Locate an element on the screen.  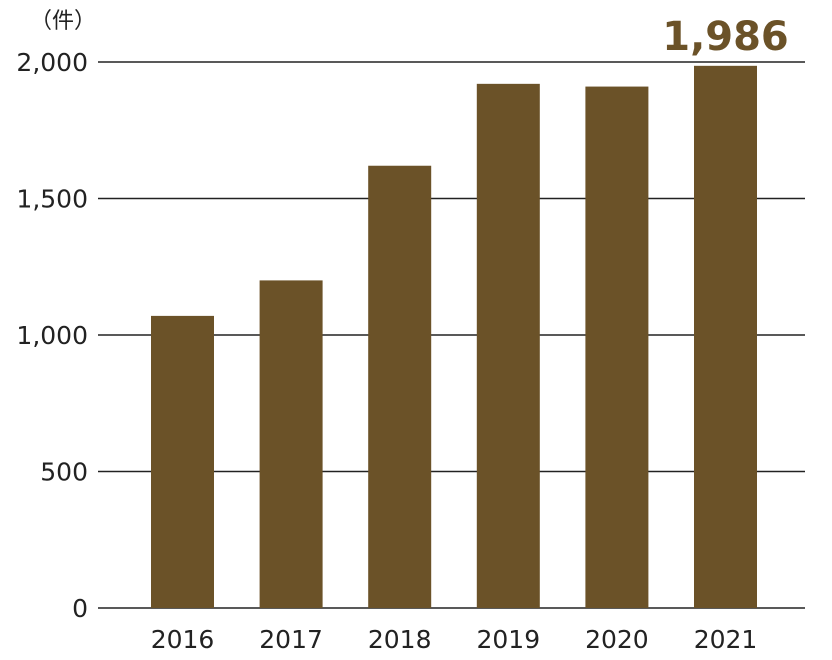
bar-2017 is located at coordinates (291, 444).